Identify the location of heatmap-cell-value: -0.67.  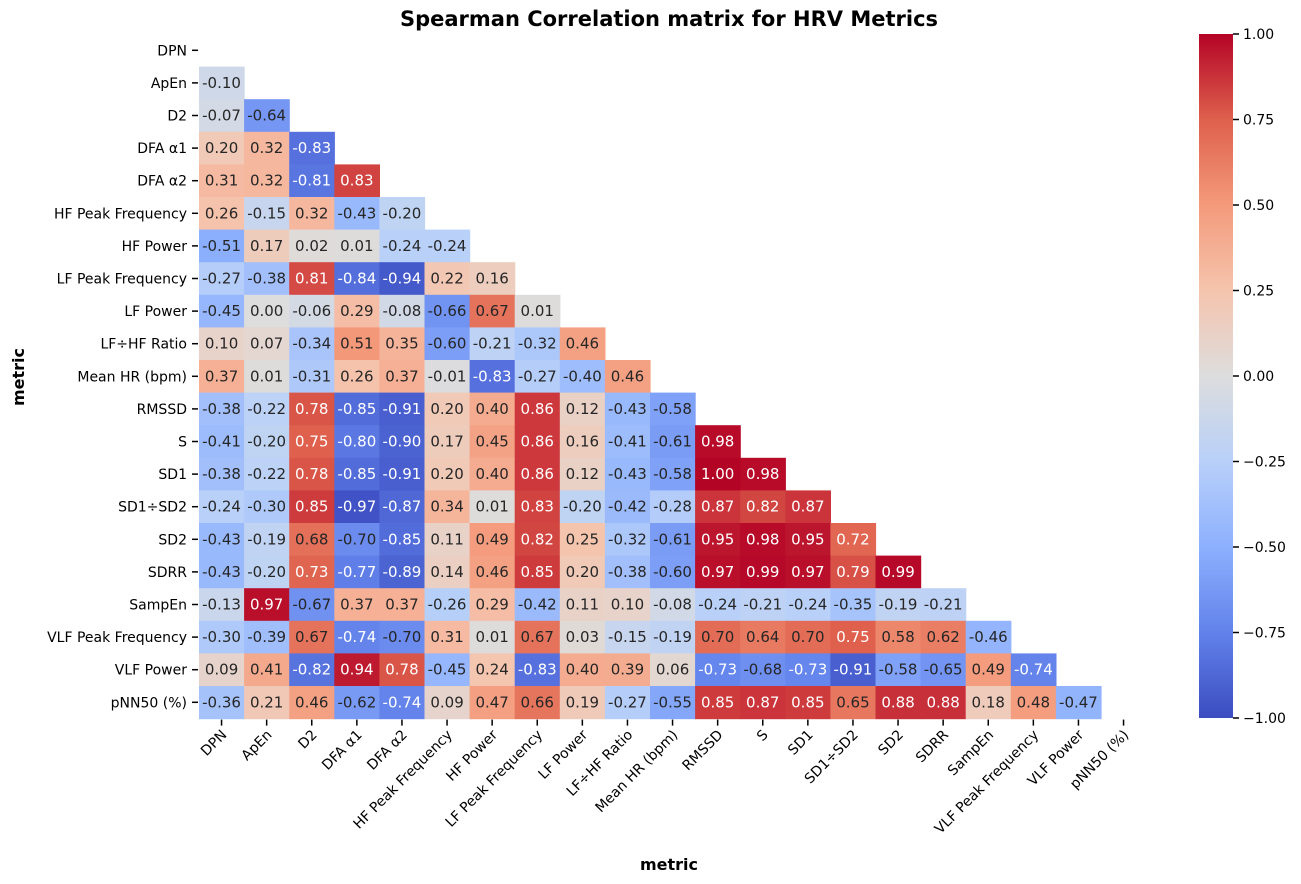
(311, 605).